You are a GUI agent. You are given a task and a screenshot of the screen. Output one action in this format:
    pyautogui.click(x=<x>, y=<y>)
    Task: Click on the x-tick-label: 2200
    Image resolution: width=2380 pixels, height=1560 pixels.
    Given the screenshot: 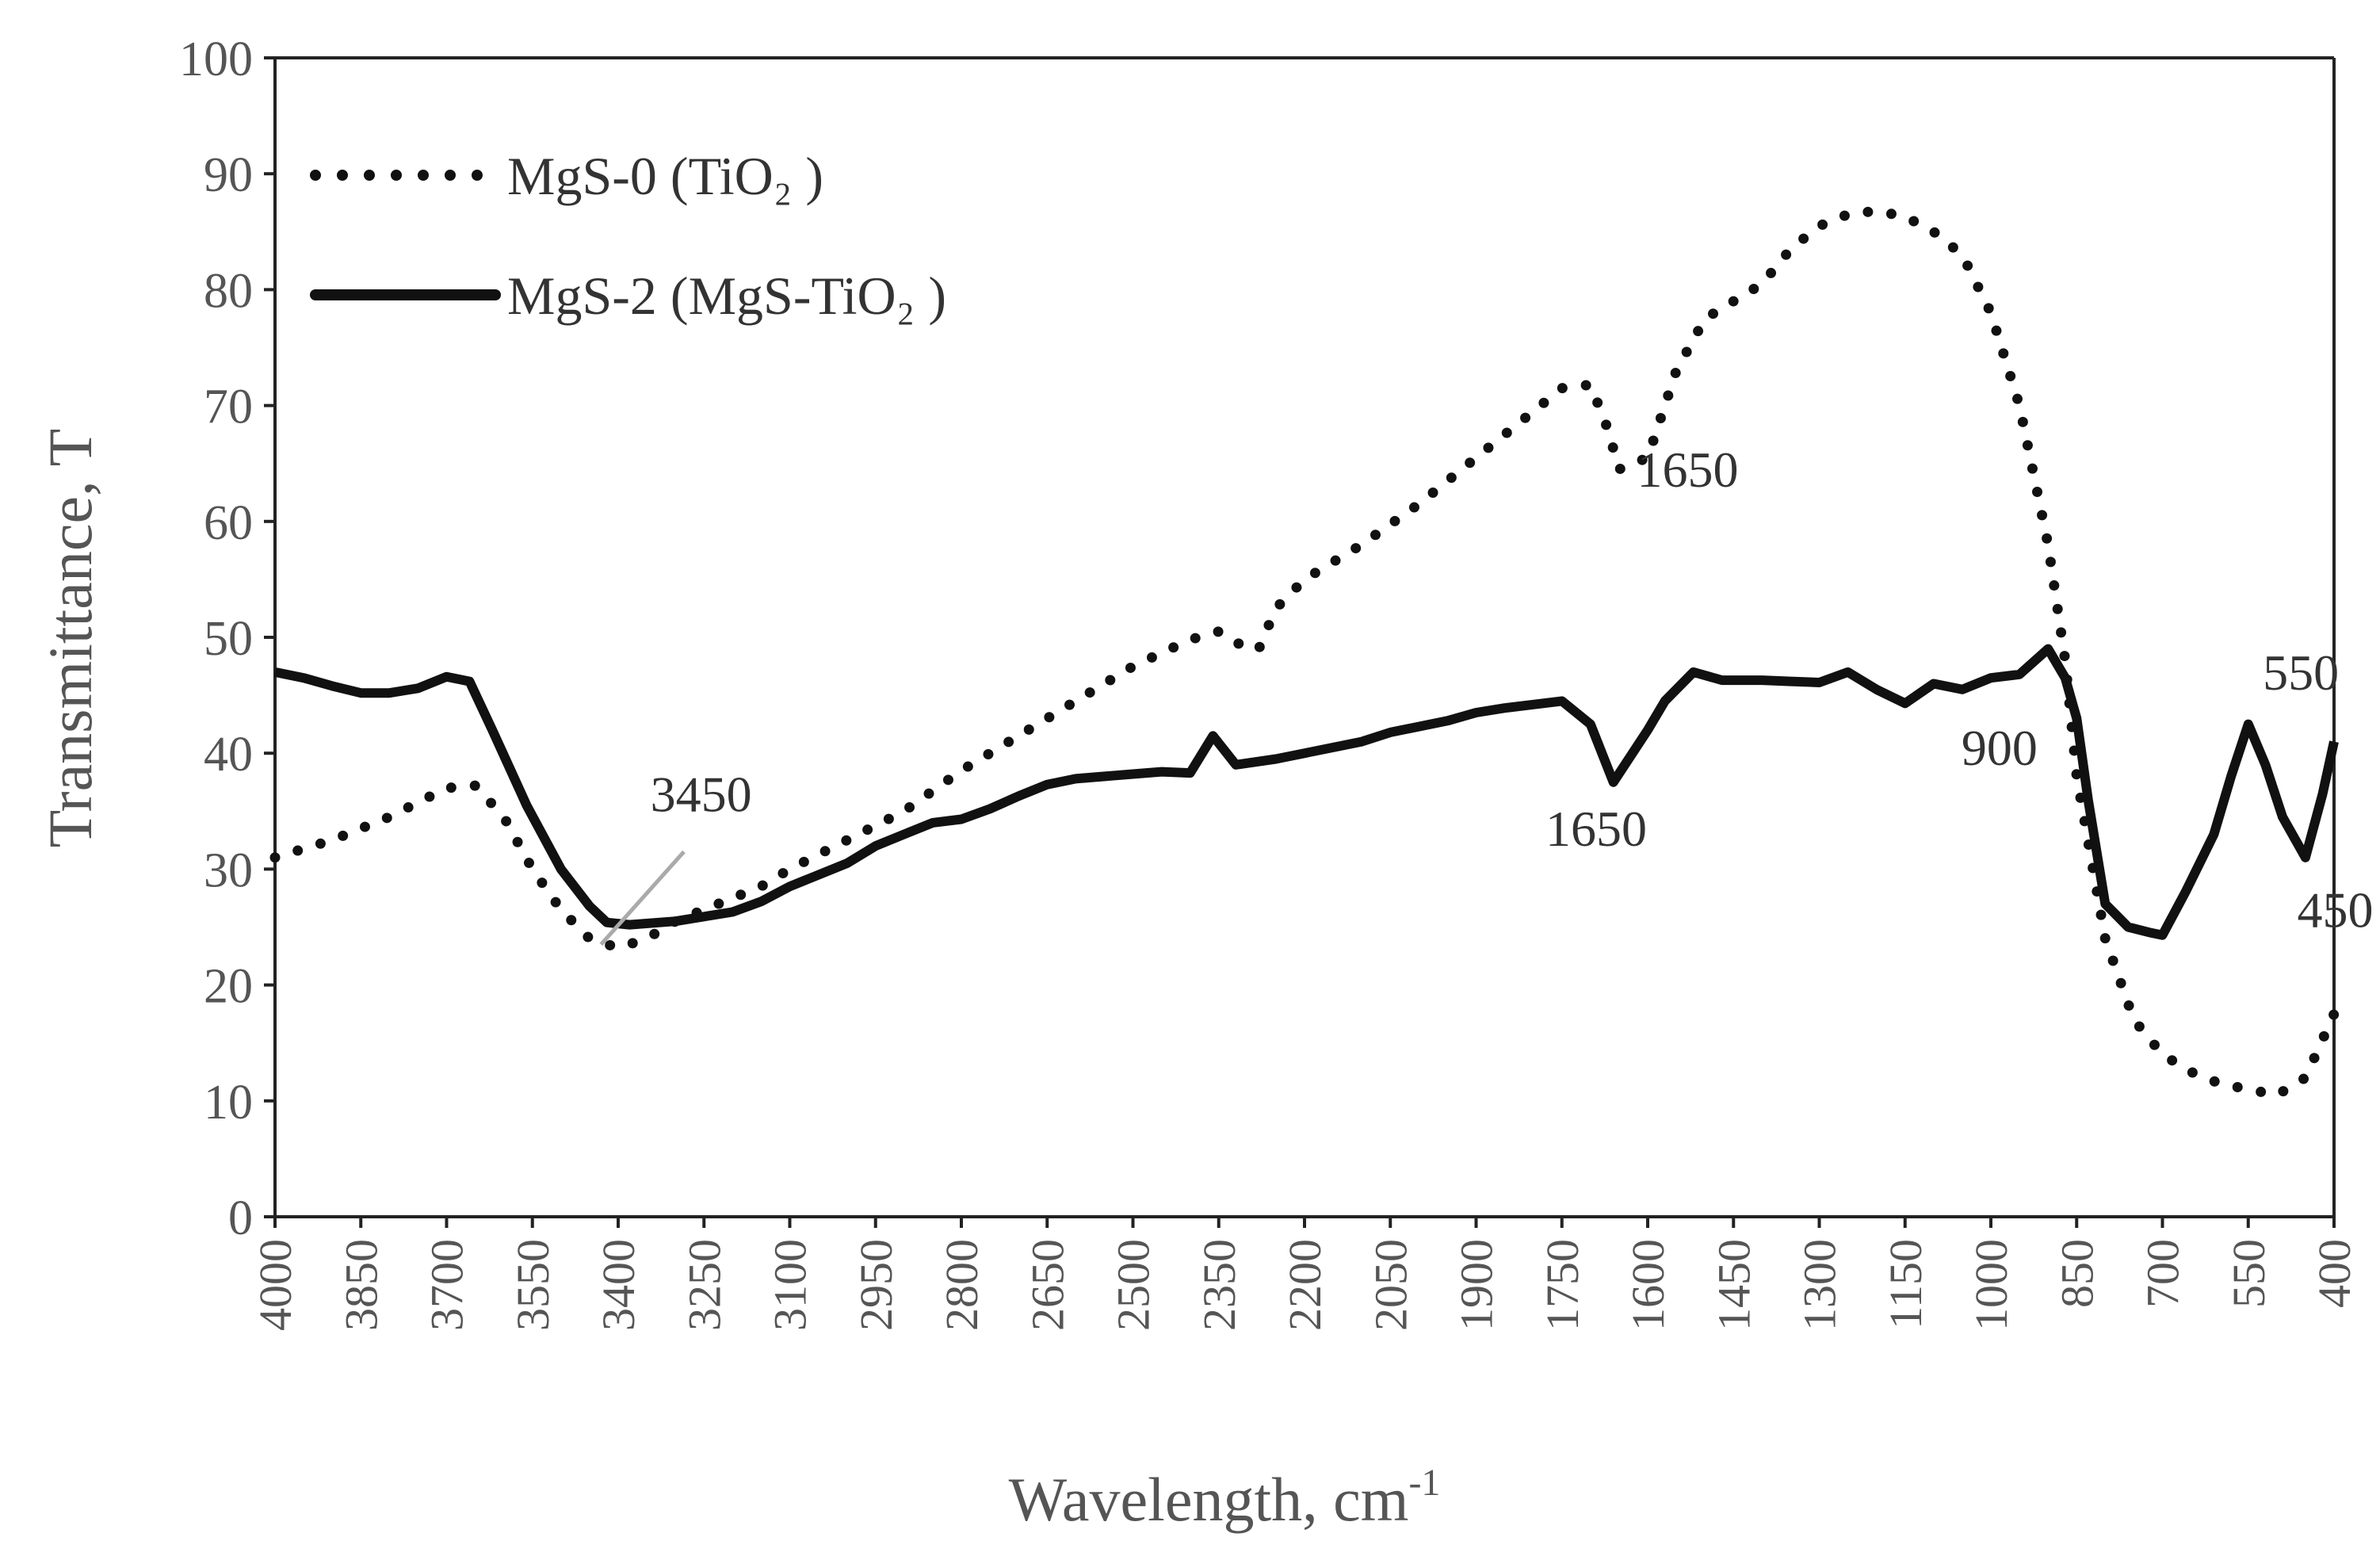 What is the action you would take?
    pyautogui.click(x=1305, y=1285)
    